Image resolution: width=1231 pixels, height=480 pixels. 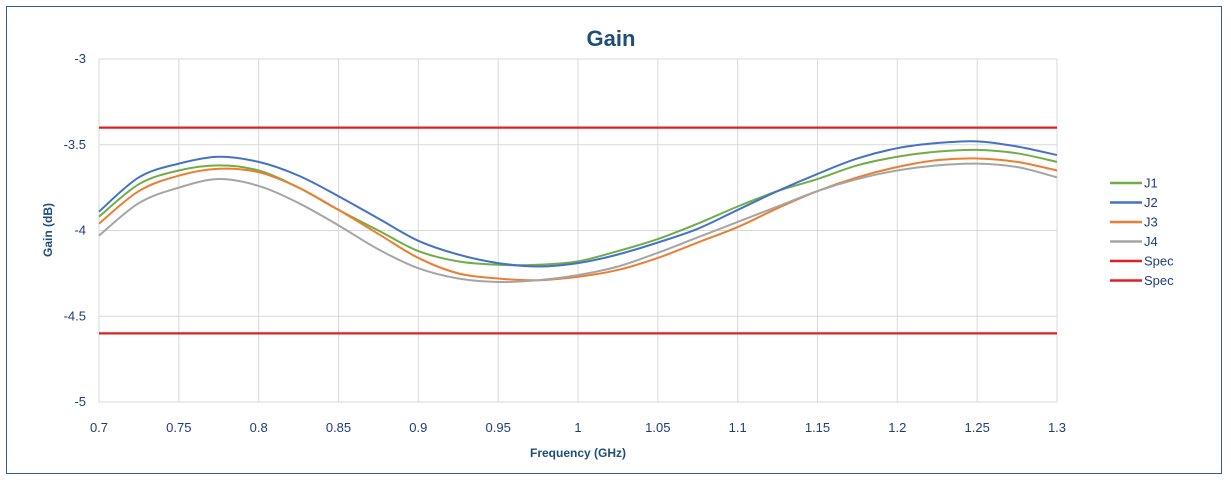 I want to click on x-tick-label: 0.85, so click(x=338, y=427).